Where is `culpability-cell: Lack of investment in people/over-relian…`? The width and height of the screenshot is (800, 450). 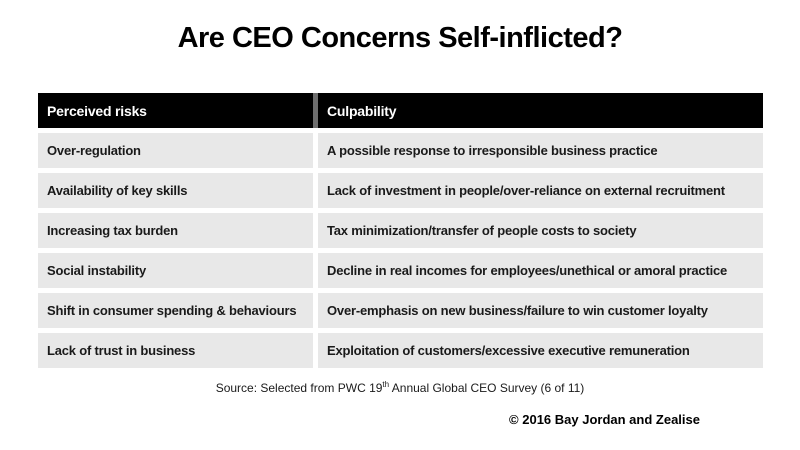 culpability-cell: Lack of investment in people/over-relian… is located at coordinates (540, 190).